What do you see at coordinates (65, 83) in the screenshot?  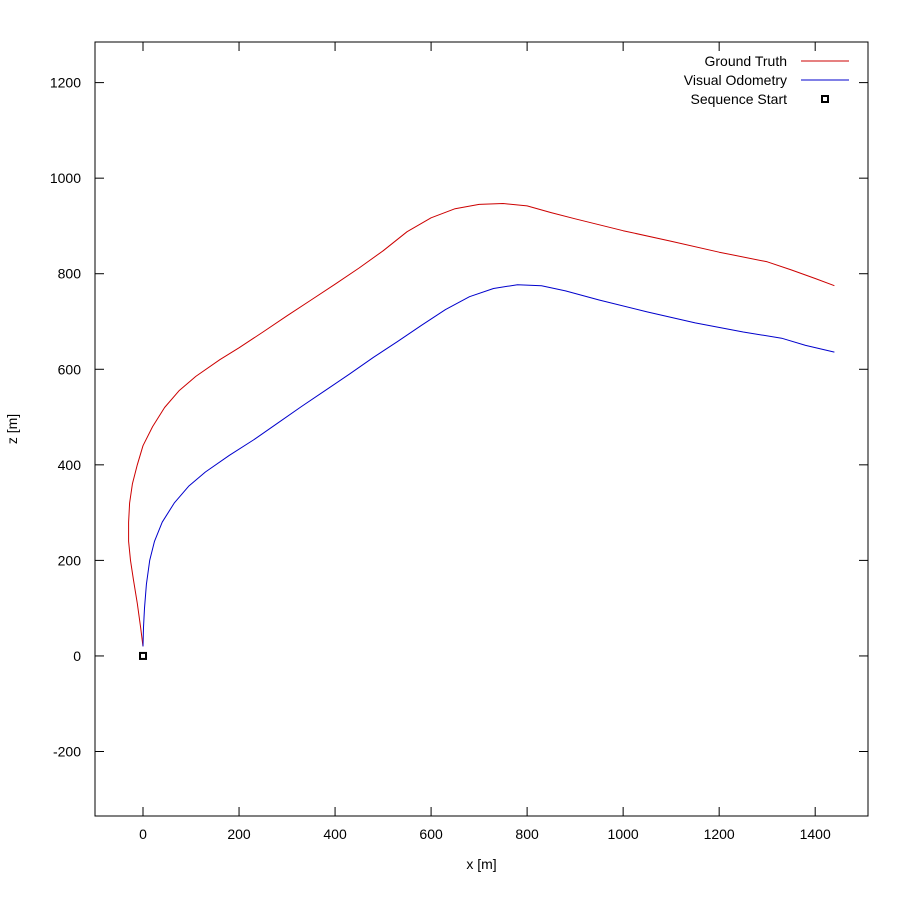 I see `y-tick-label: 1200` at bounding box center [65, 83].